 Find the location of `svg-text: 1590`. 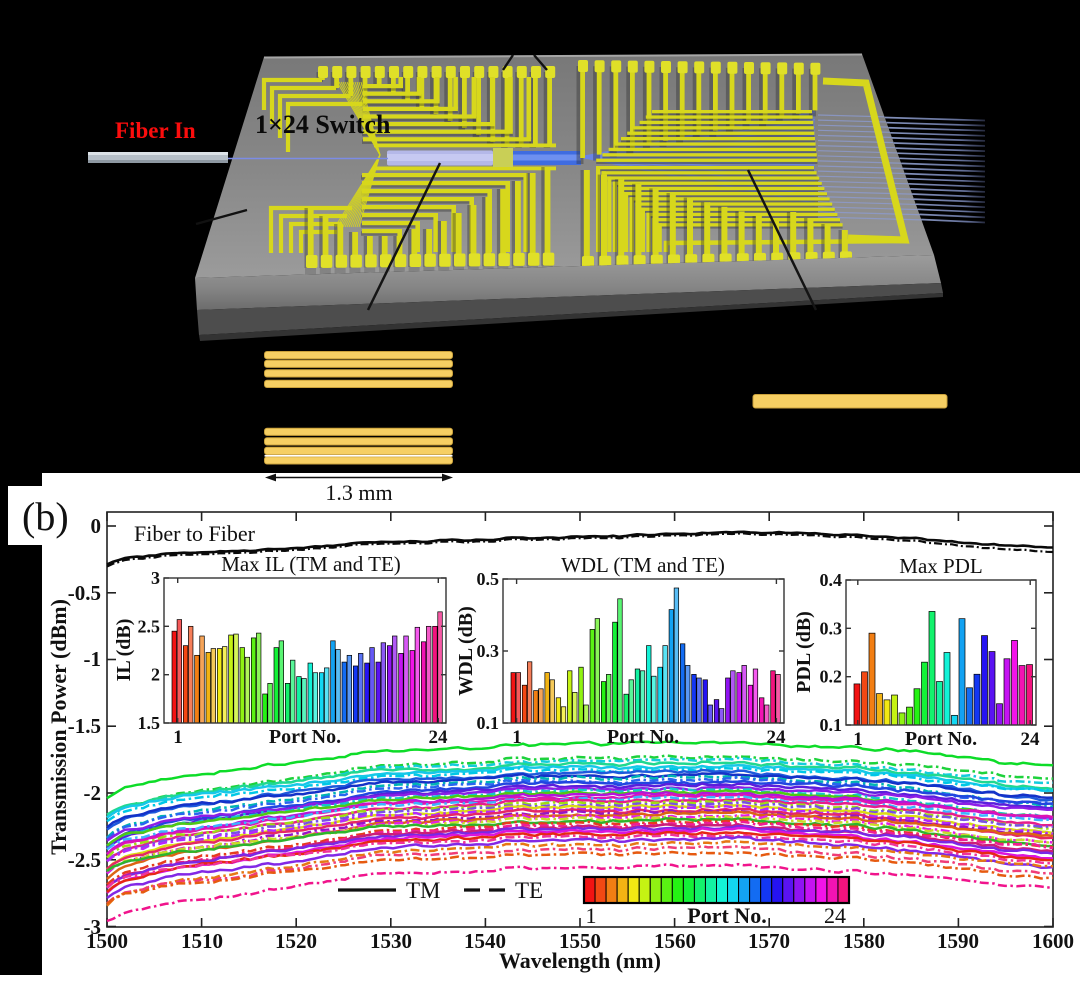

svg-text: 1590 is located at coordinates (958, 941).